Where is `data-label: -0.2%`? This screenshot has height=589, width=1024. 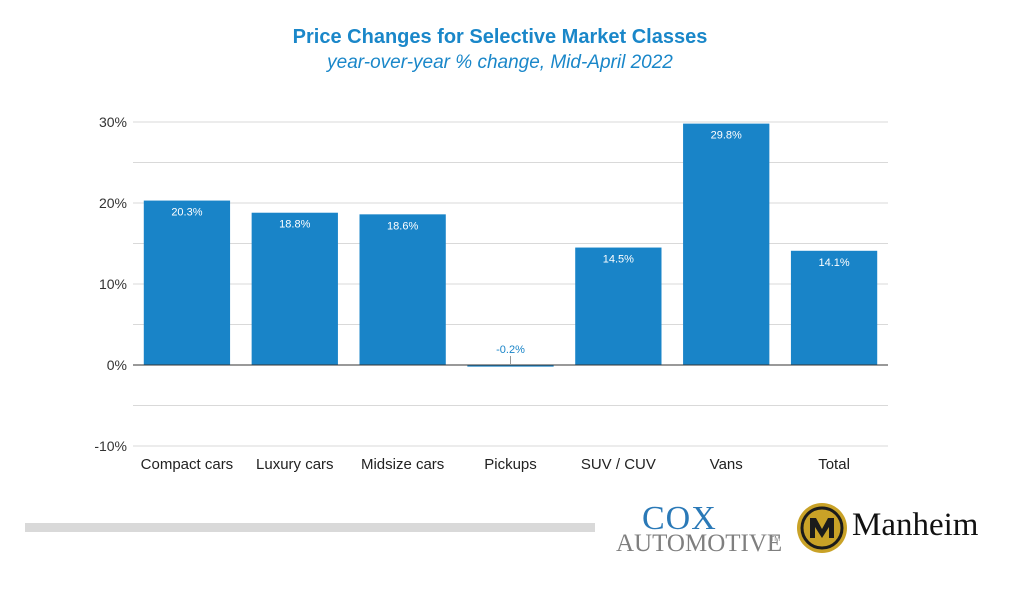
data-label: -0.2% is located at coordinates (510, 350).